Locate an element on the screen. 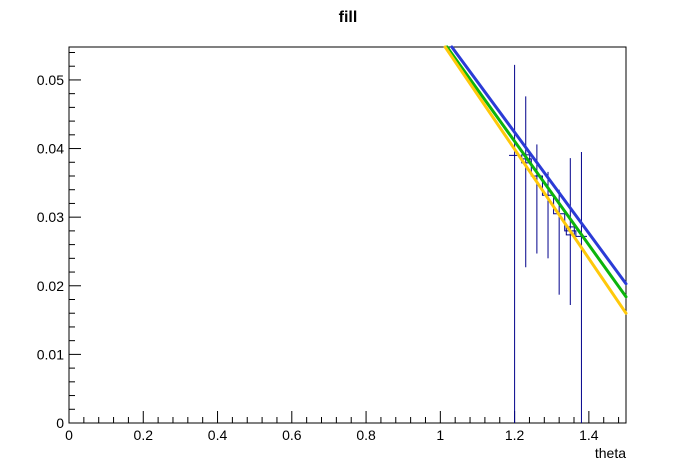 The image size is (696, 472). x-tick-label: 0.8 is located at coordinates (366, 435).